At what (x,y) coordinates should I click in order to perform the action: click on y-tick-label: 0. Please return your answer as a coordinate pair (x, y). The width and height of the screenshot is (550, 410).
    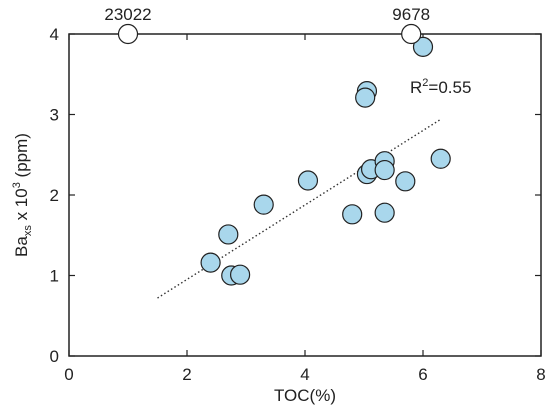
    Looking at the image, I should click on (54, 356).